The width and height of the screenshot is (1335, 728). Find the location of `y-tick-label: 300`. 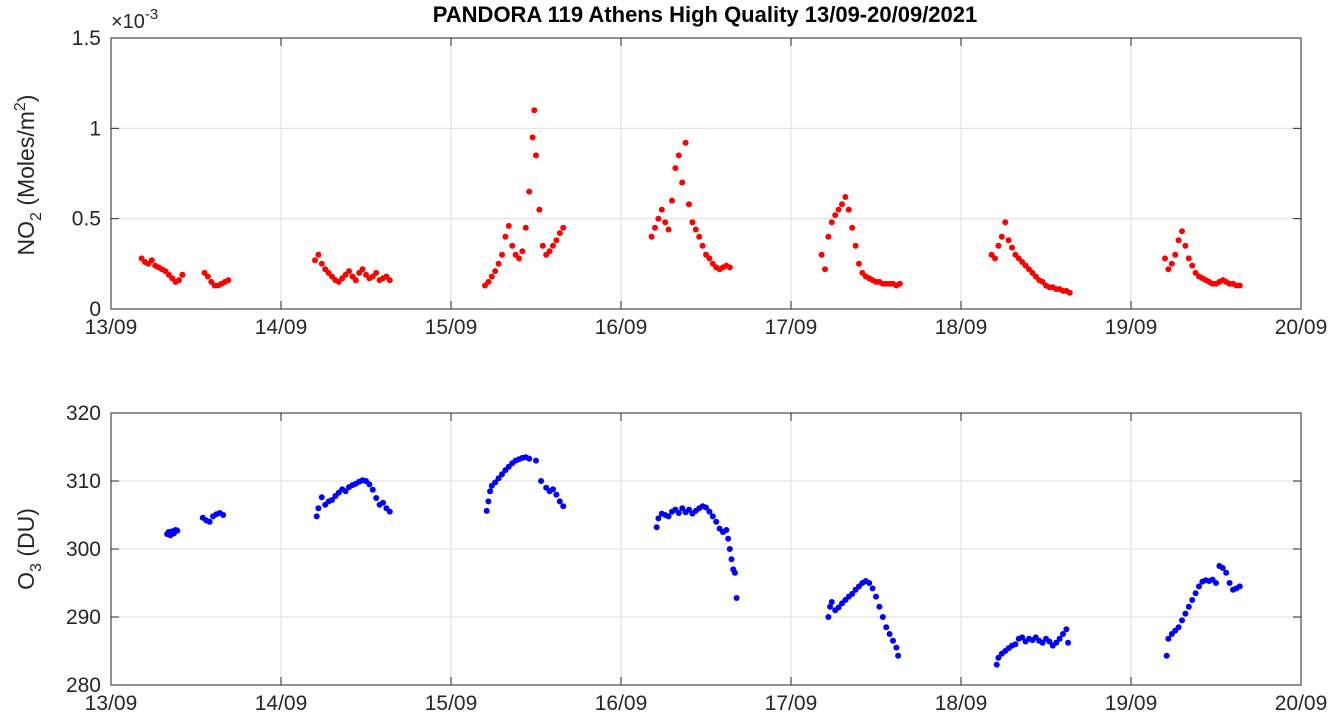

y-tick-label: 300 is located at coordinates (83, 549).